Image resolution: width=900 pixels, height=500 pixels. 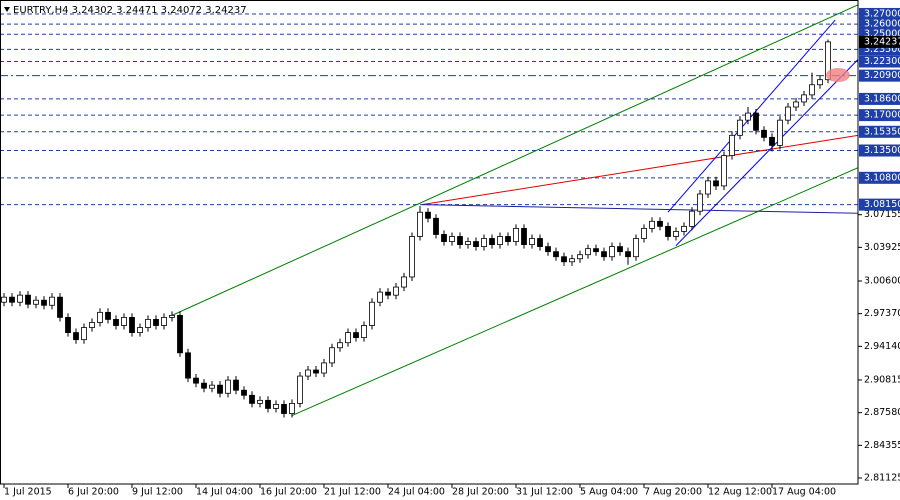 I want to click on level-label: 3.17000, so click(x=882, y=115).